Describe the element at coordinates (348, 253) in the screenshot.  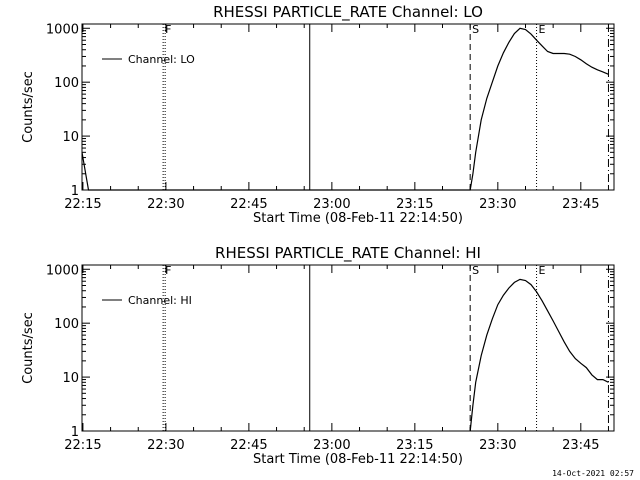
I see `chart-title: RHESSI PARTICLE_RATE Channel: HI` at that location.